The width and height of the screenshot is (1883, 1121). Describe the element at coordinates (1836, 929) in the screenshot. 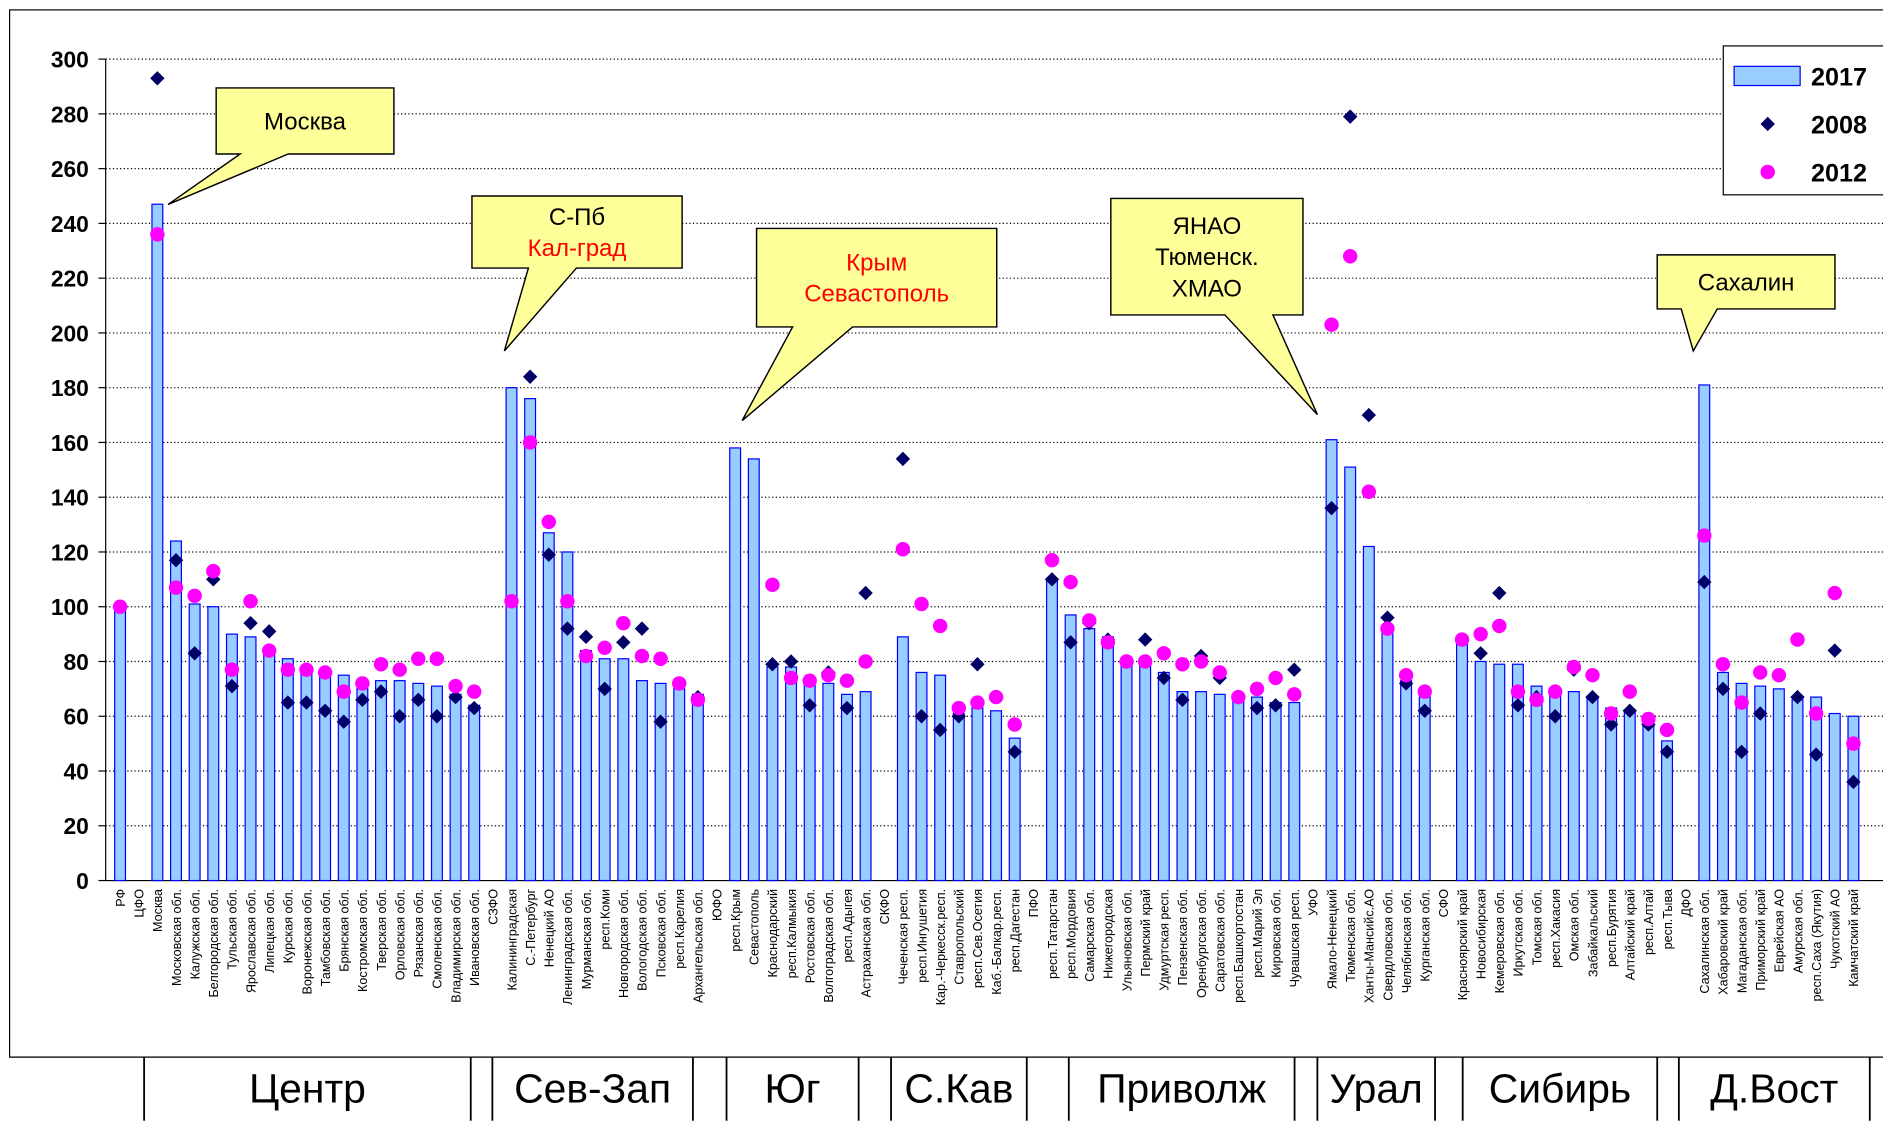

I see `x-tick-label: Чукотский АО` at that location.